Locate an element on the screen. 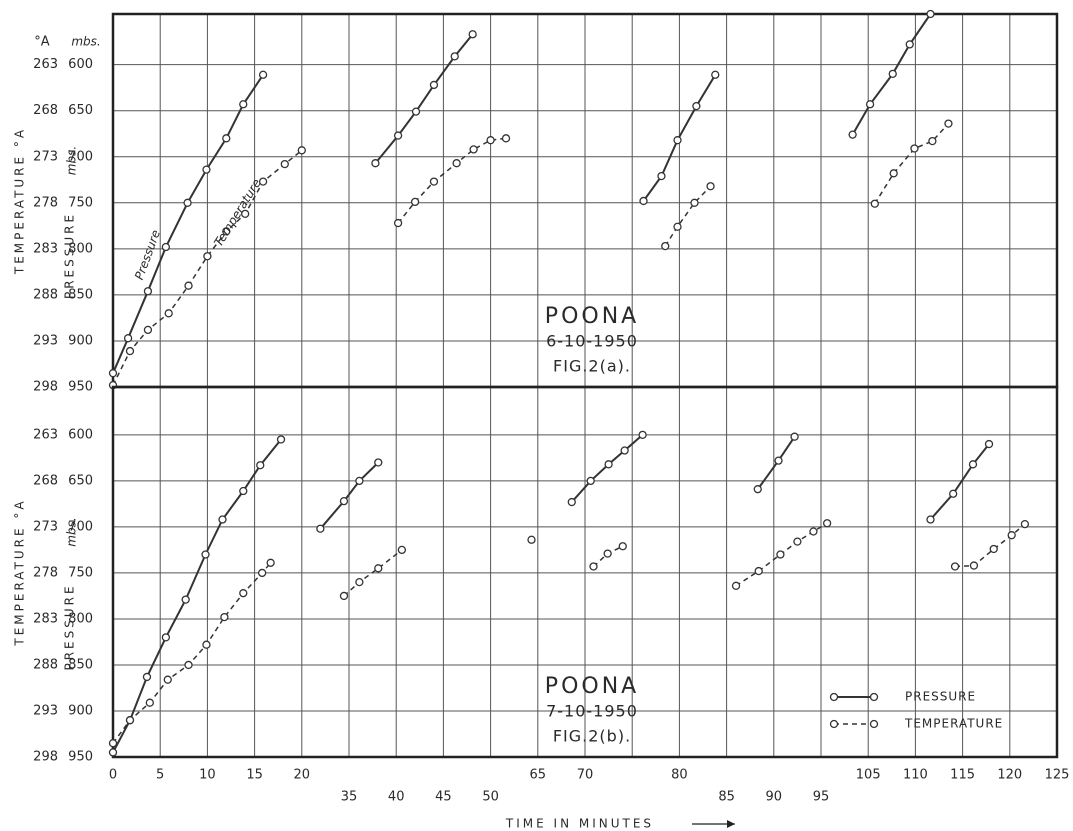 Image resolution: width=1073 pixels, height=831 pixels. x-axis-label: TIME IN MINUTES is located at coordinates (579, 824).